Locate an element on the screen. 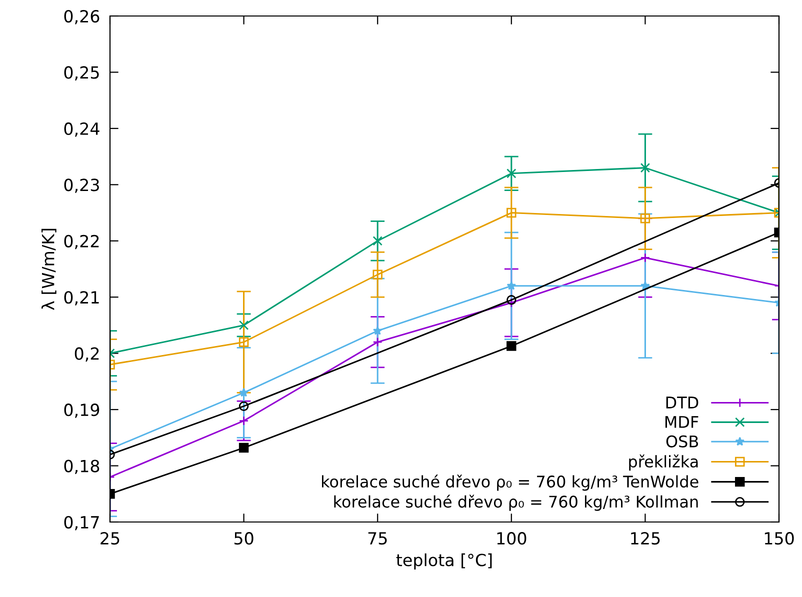 This screenshot has width=802, height=597. y-tick-label: 0,18 is located at coordinates (82, 467).